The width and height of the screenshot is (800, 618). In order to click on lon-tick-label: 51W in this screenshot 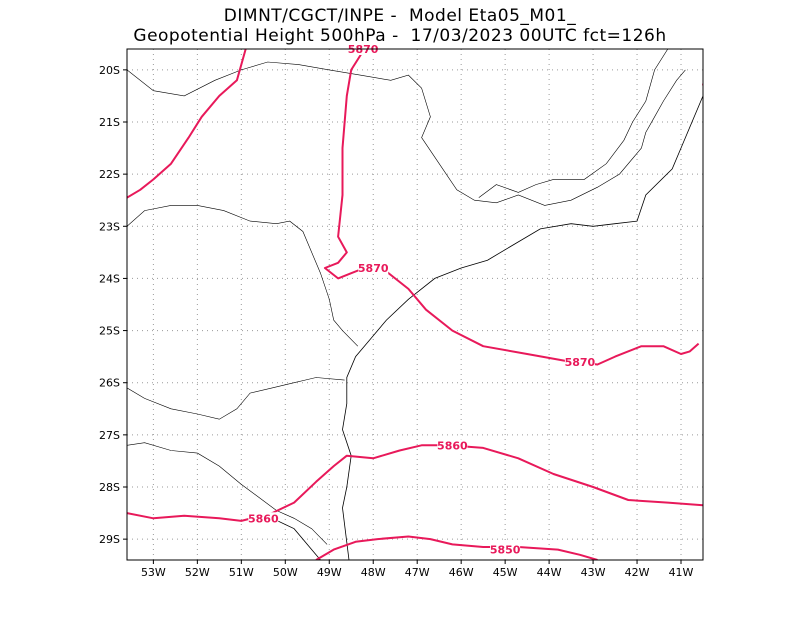, I will do `click(241, 572)`.